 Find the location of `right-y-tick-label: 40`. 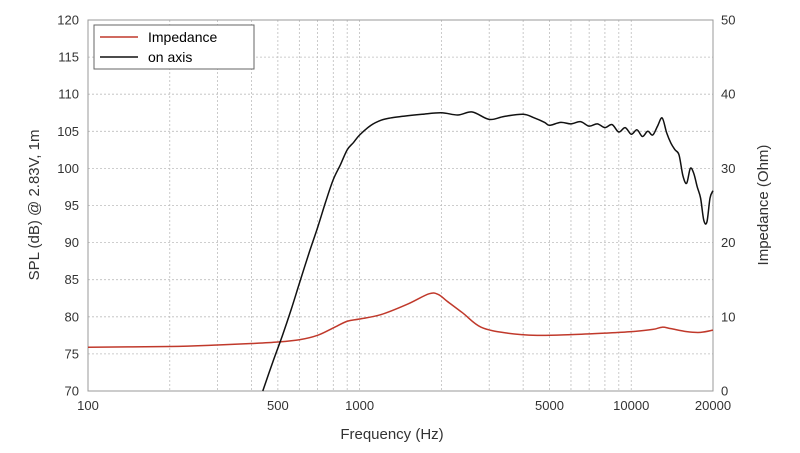

right-y-tick-label: 40 is located at coordinates (728, 94).